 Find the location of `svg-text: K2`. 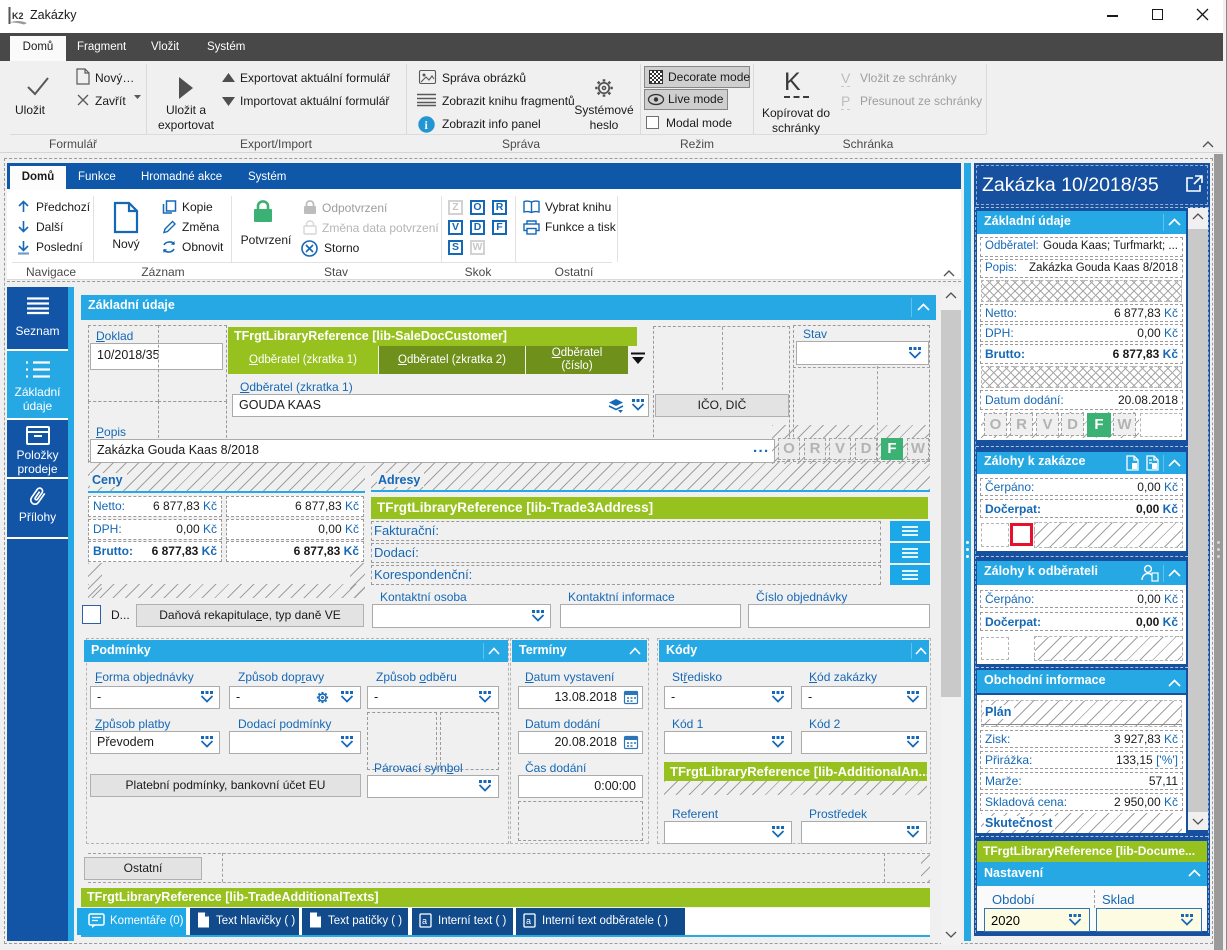

svg-text: K2 is located at coordinates (18, 16).